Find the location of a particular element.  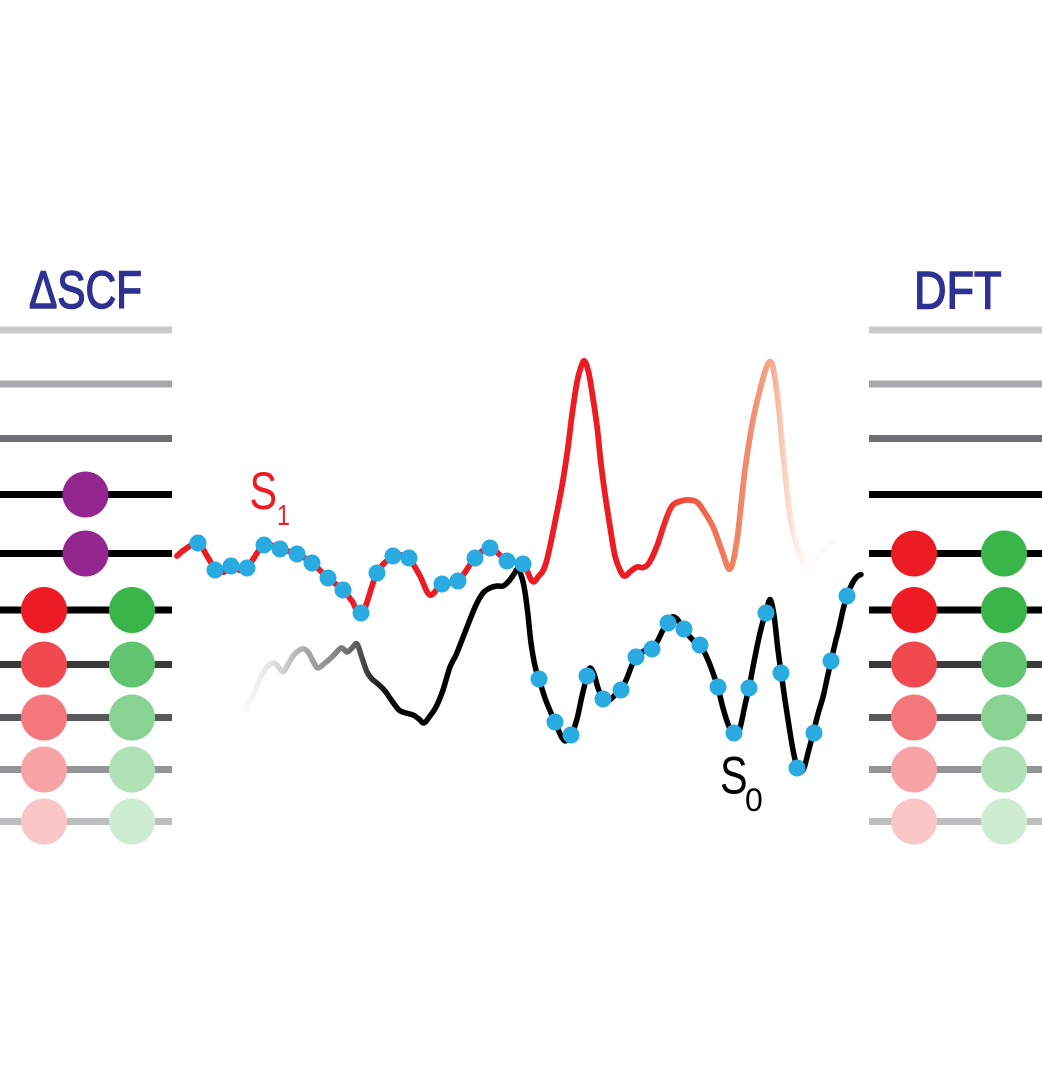

svg-text: DFT is located at coordinates (958, 290).